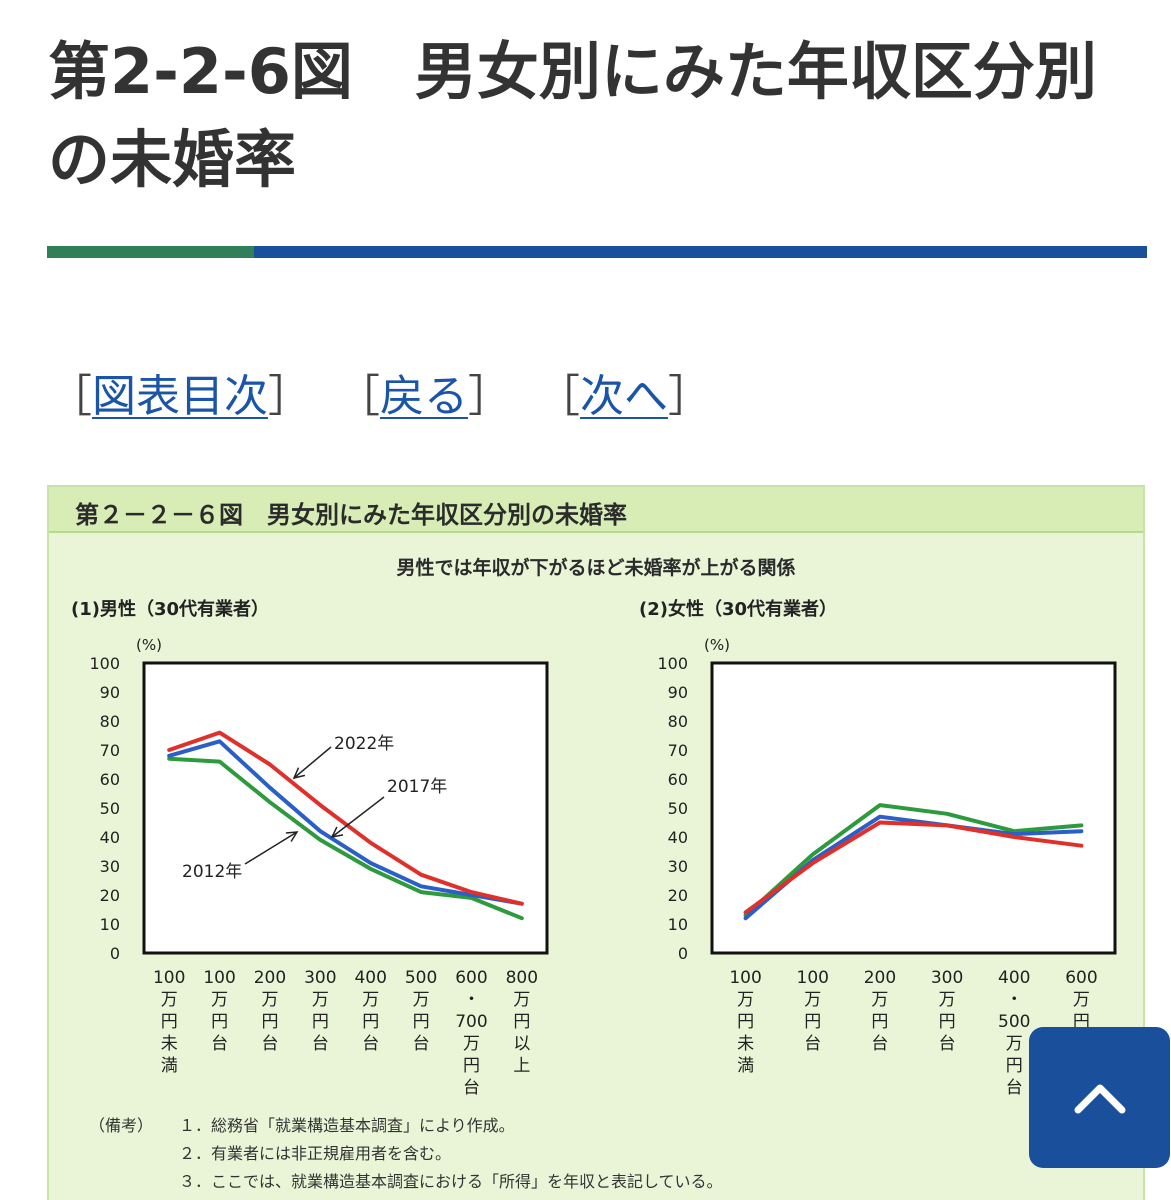 The width and height of the screenshot is (1171, 1200). I want to click on x-tick-label: 800, so click(522, 978).